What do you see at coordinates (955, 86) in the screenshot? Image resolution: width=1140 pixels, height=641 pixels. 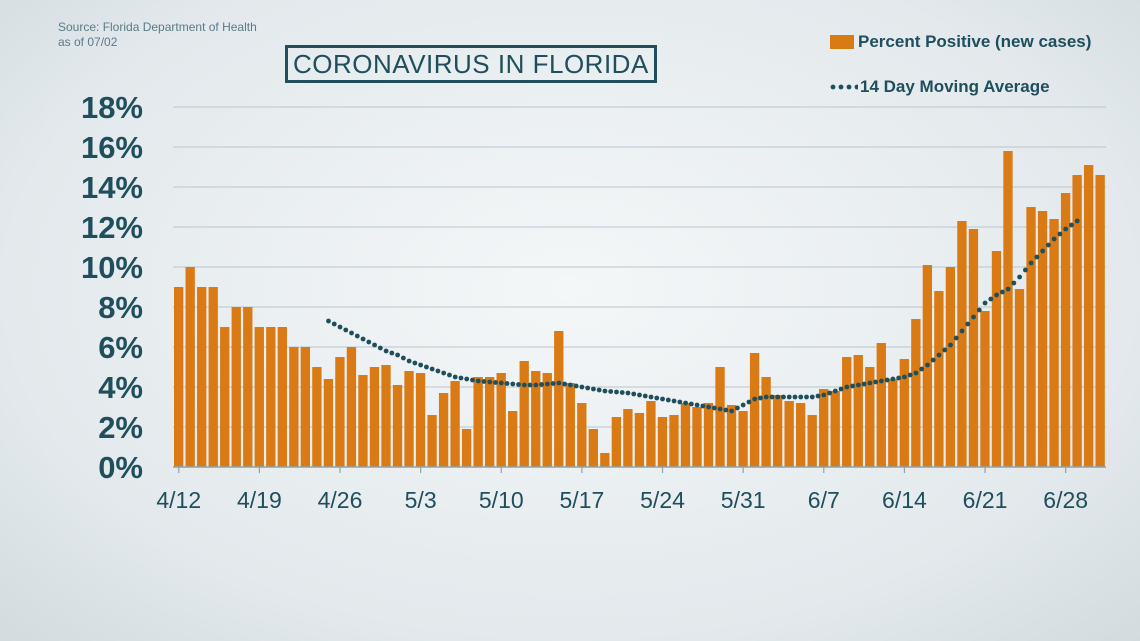 I see `legend-label: 14 Day Moving Average` at bounding box center [955, 86].